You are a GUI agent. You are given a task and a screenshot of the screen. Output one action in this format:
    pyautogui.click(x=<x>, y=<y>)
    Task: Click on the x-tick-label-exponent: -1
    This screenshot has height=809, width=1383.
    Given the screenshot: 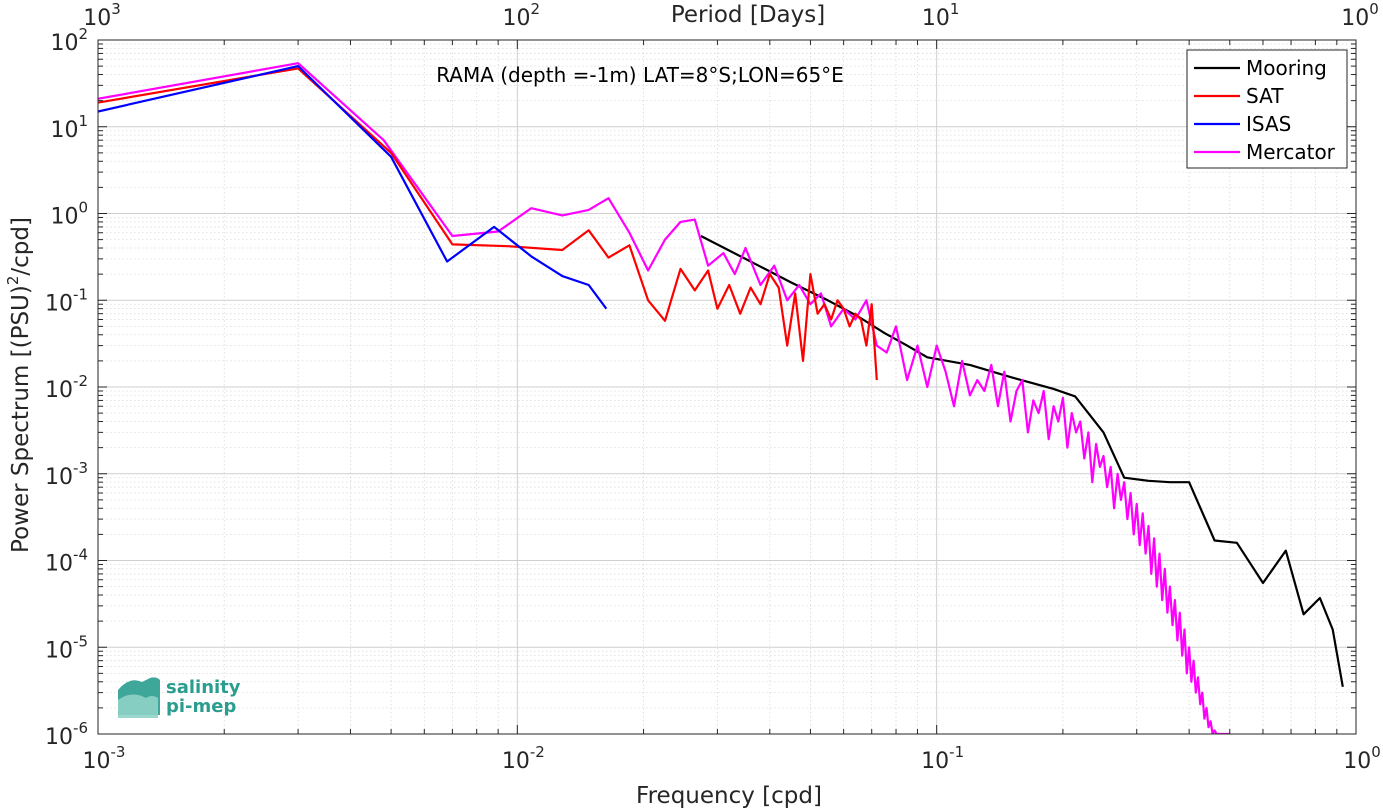 What is the action you would take?
    pyautogui.click(x=956, y=752)
    